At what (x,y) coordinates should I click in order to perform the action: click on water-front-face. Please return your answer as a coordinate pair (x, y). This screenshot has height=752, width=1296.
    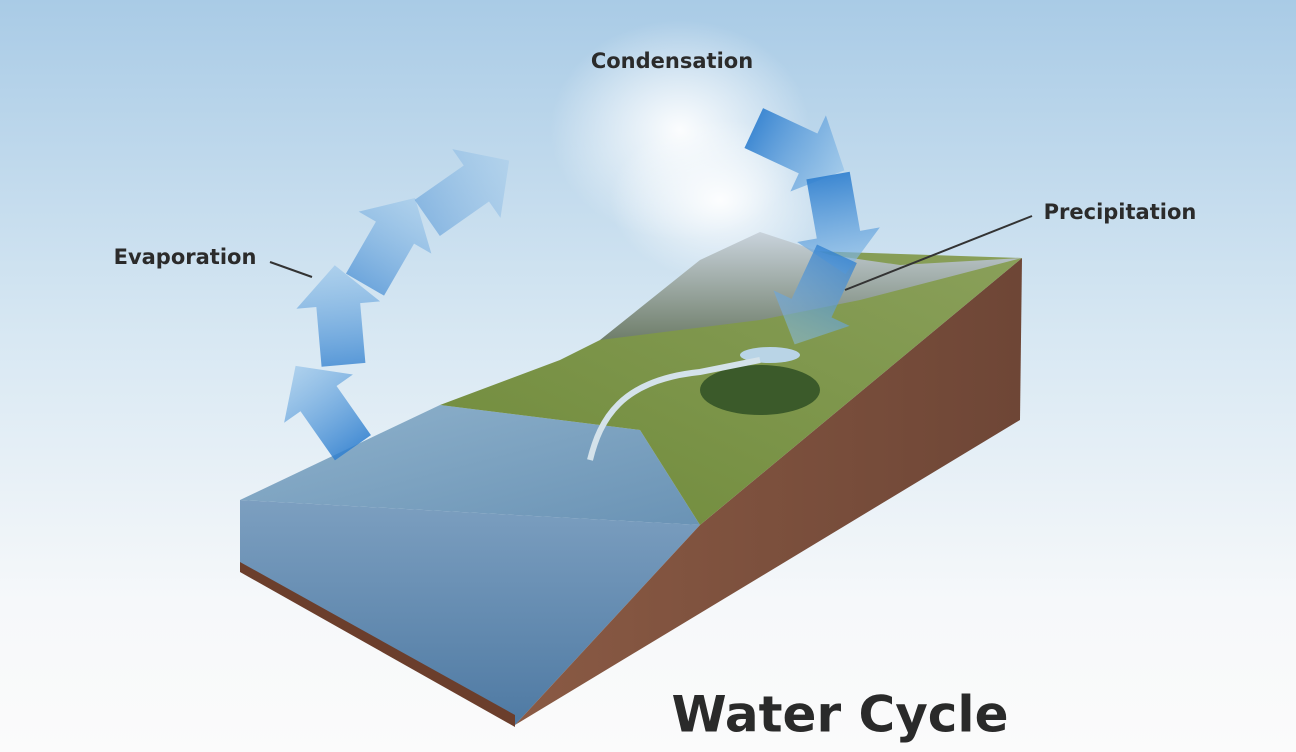
    Looking at the image, I should click on (470, 612).